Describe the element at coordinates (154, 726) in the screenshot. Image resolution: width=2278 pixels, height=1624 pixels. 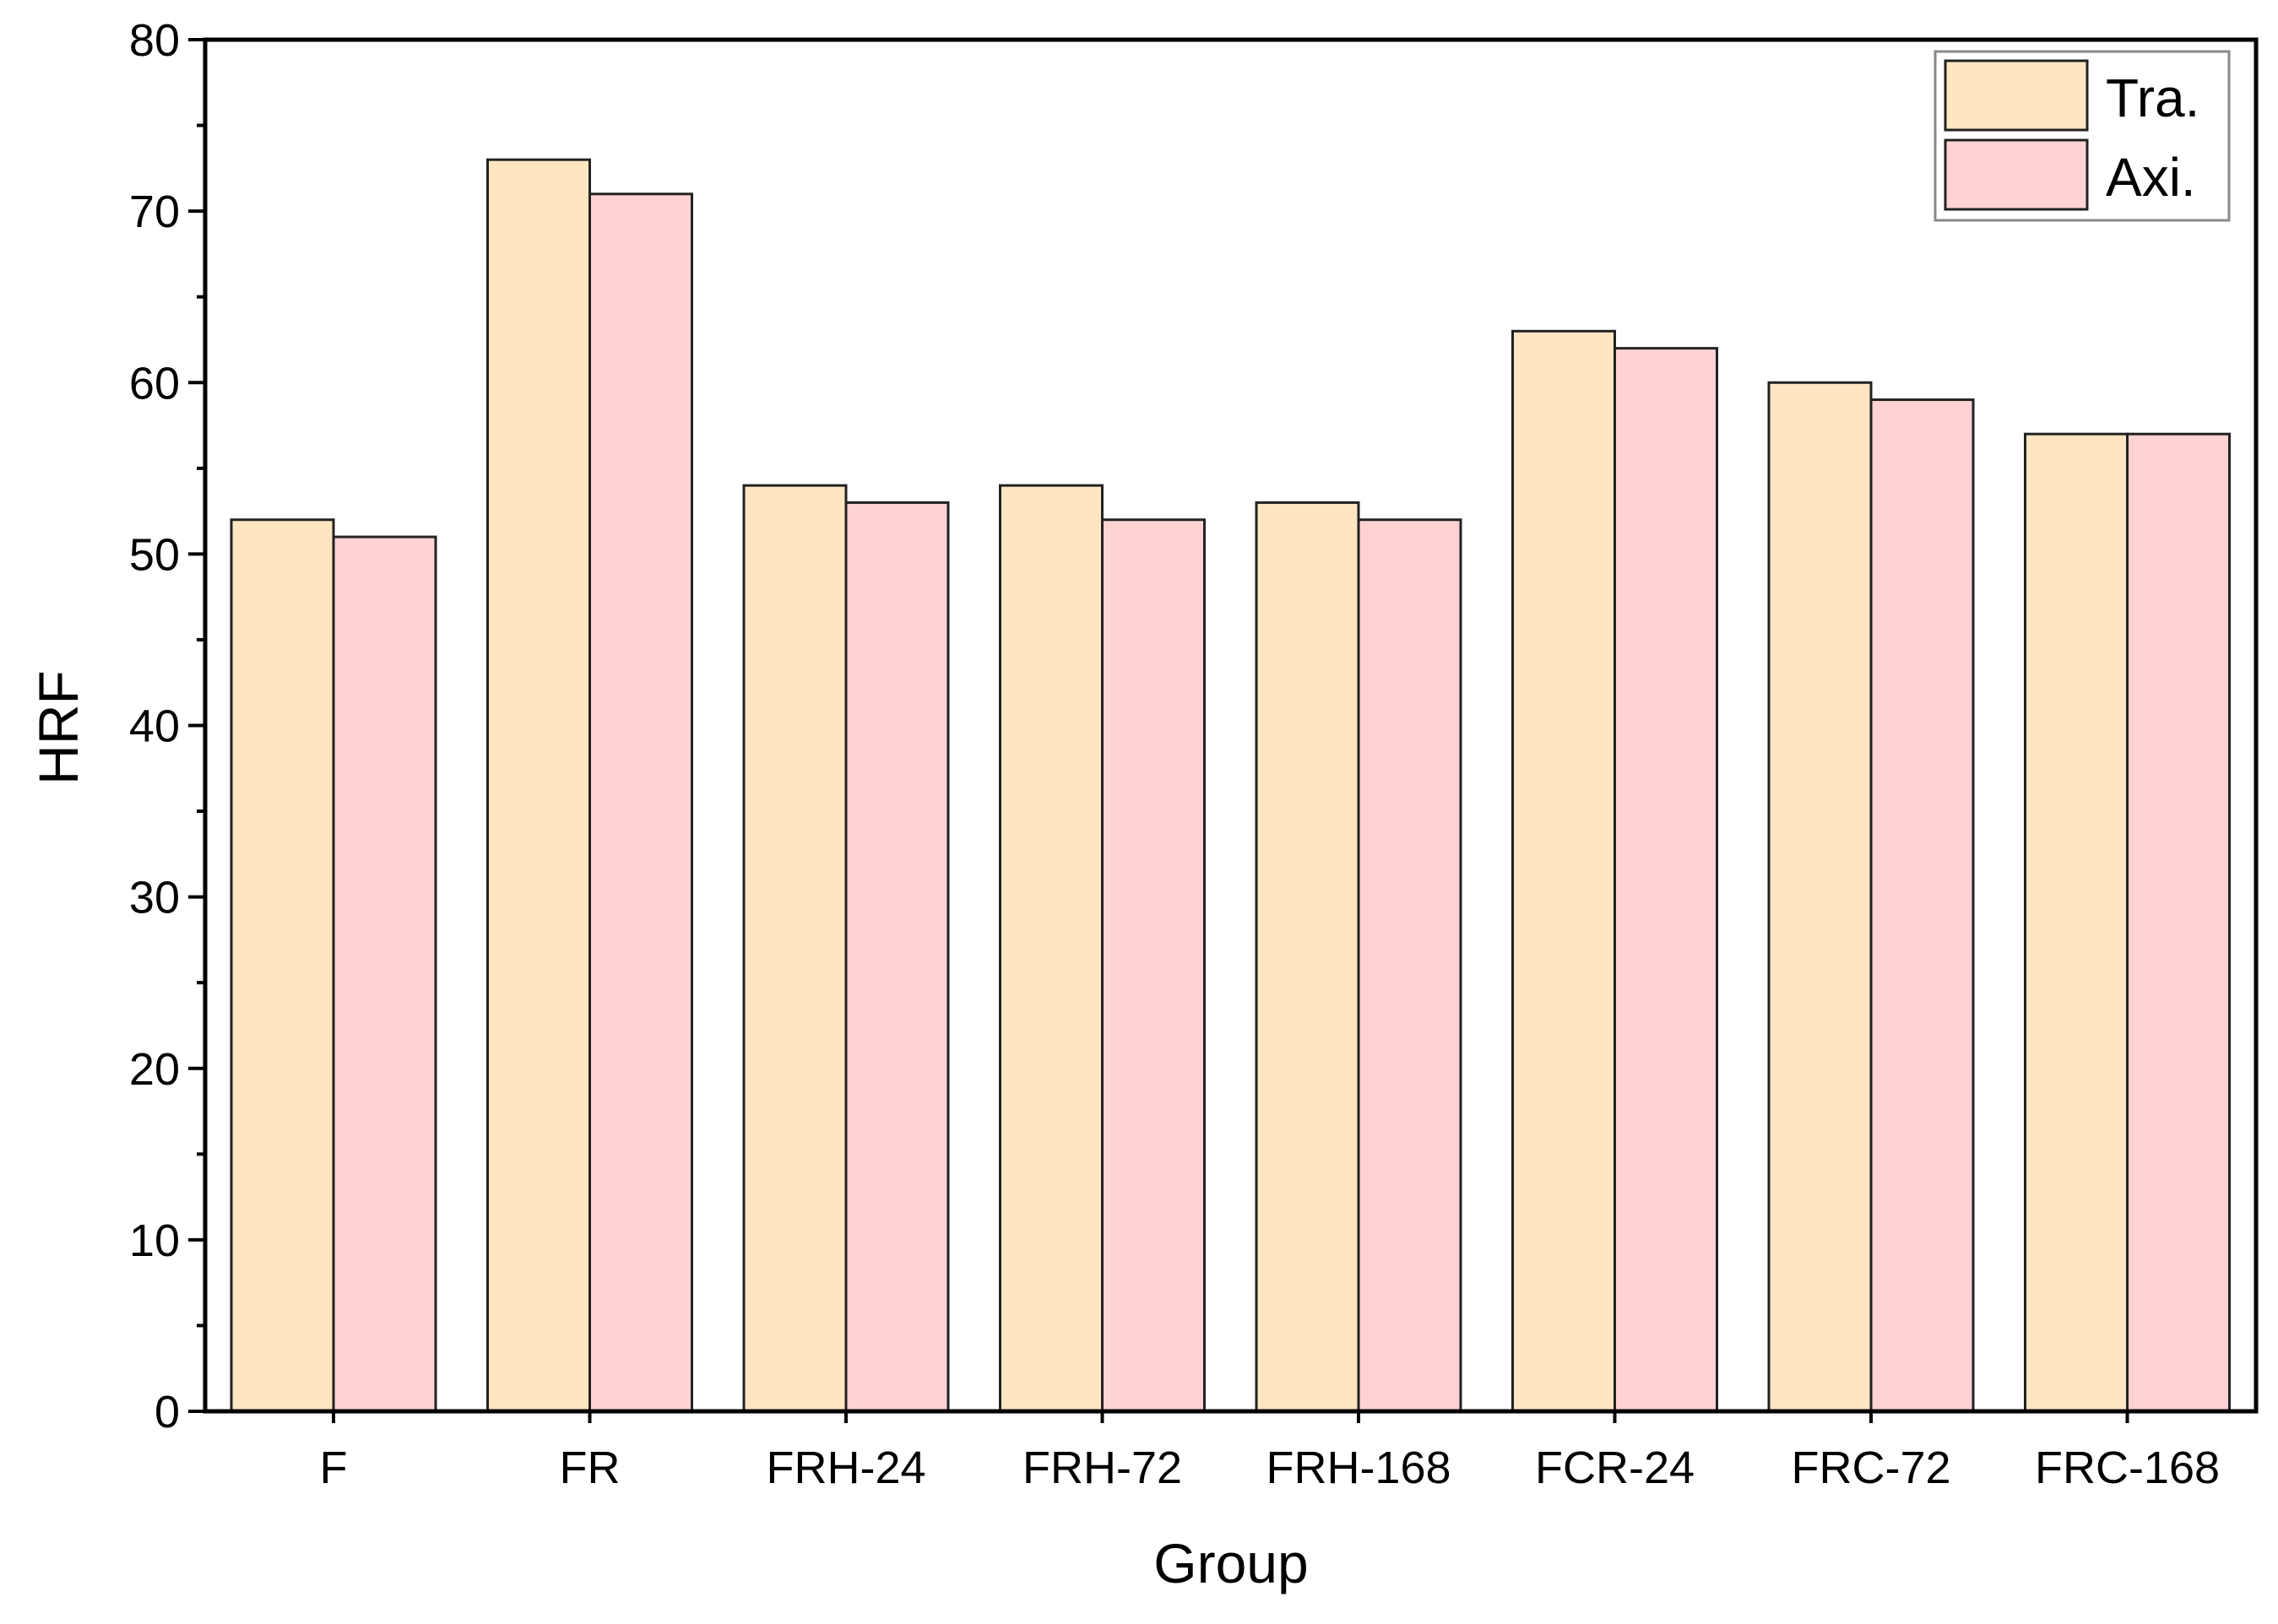
I see `y-tick-label: 40` at that location.